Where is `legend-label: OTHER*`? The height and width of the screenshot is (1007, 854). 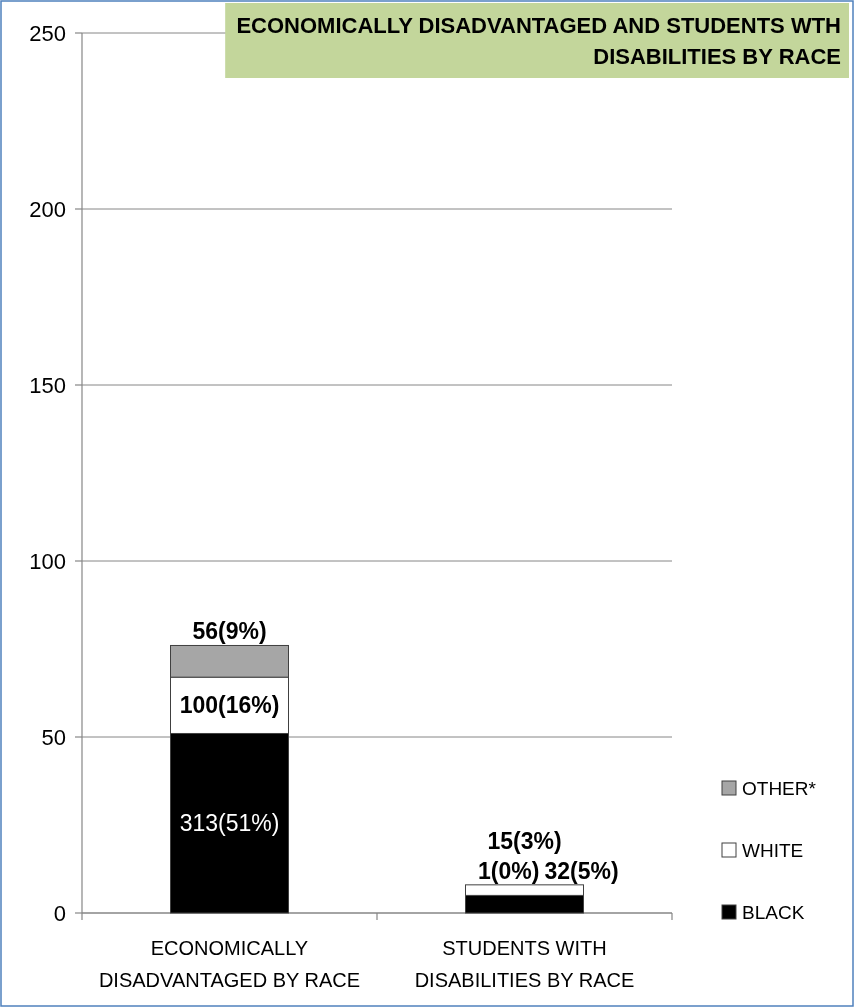
legend-label: OTHER* is located at coordinates (779, 788).